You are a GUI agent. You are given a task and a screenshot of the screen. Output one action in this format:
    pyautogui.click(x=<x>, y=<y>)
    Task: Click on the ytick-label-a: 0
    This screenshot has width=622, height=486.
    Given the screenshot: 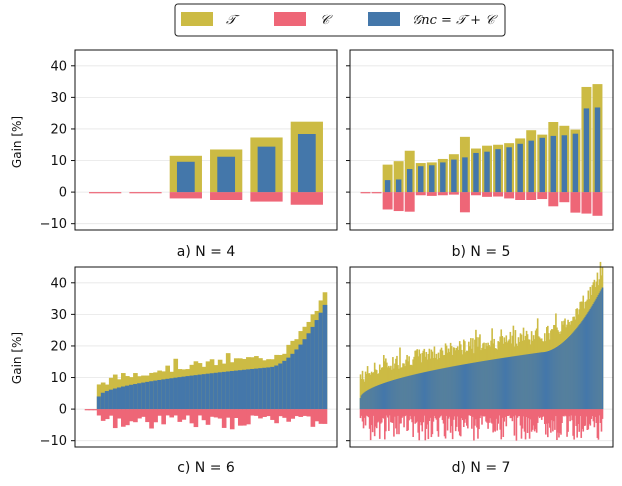 What is the action you would take?
    pyautogui.click(x=63, y=193)
    